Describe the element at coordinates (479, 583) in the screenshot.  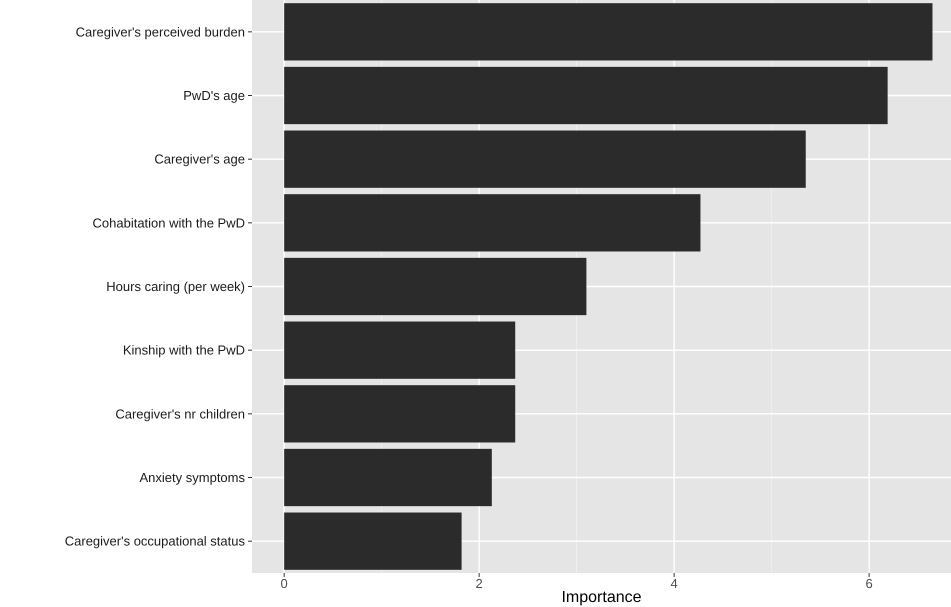
I see `x-tick-label: 2` at that location.